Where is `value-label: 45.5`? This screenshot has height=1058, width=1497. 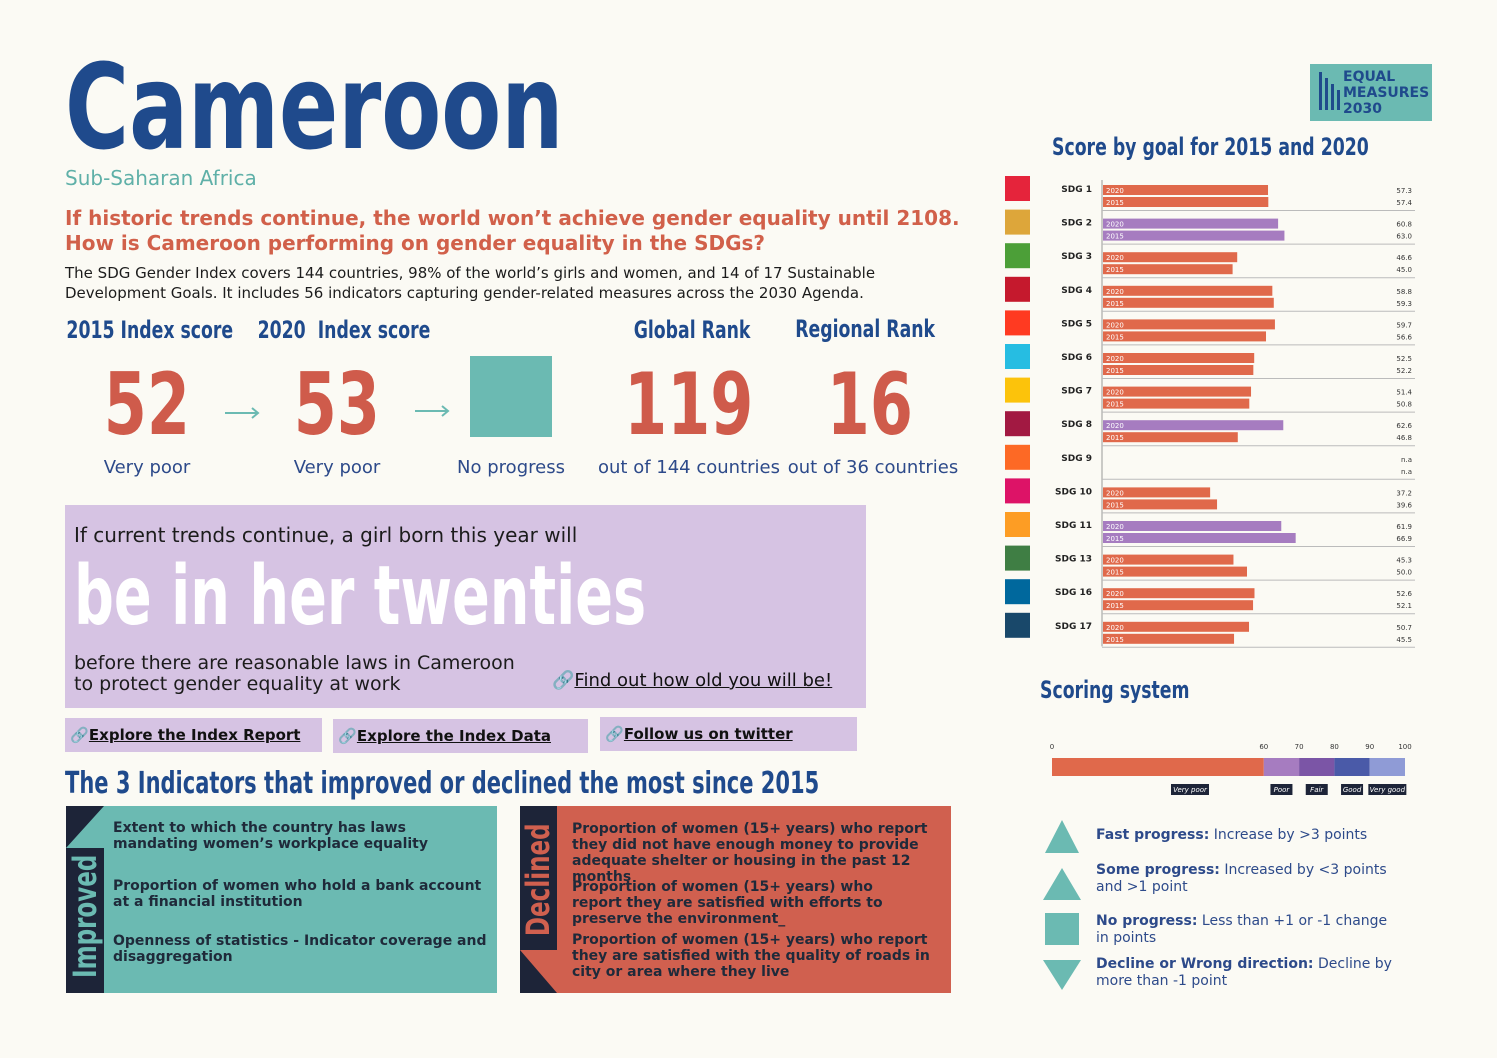 value-label: 45.5 is located at coordinates (1404, 640).